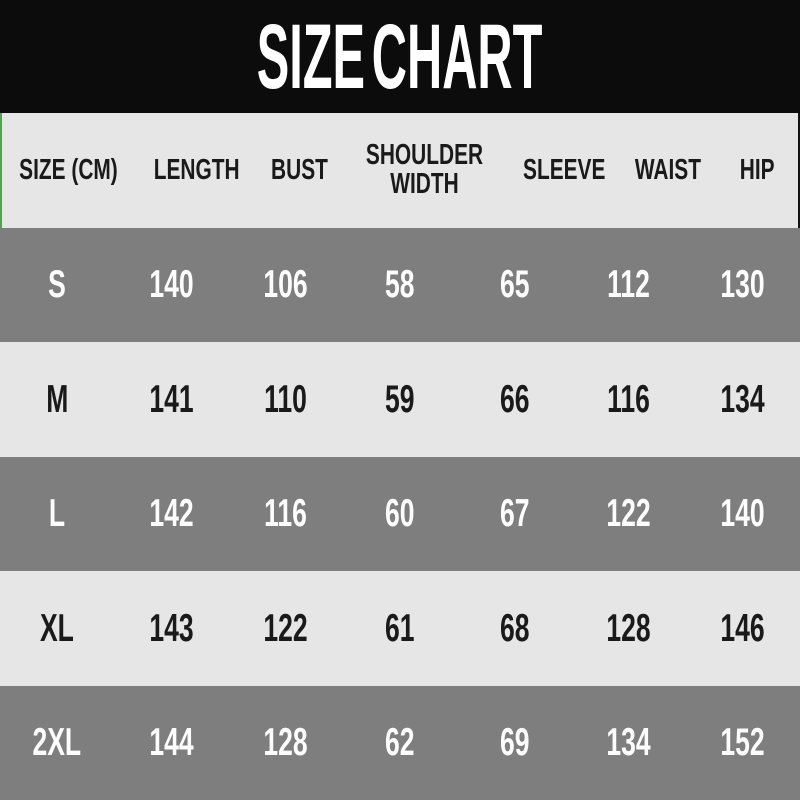  I want to click on page-title: SIZE CHART, so click(400, 56).